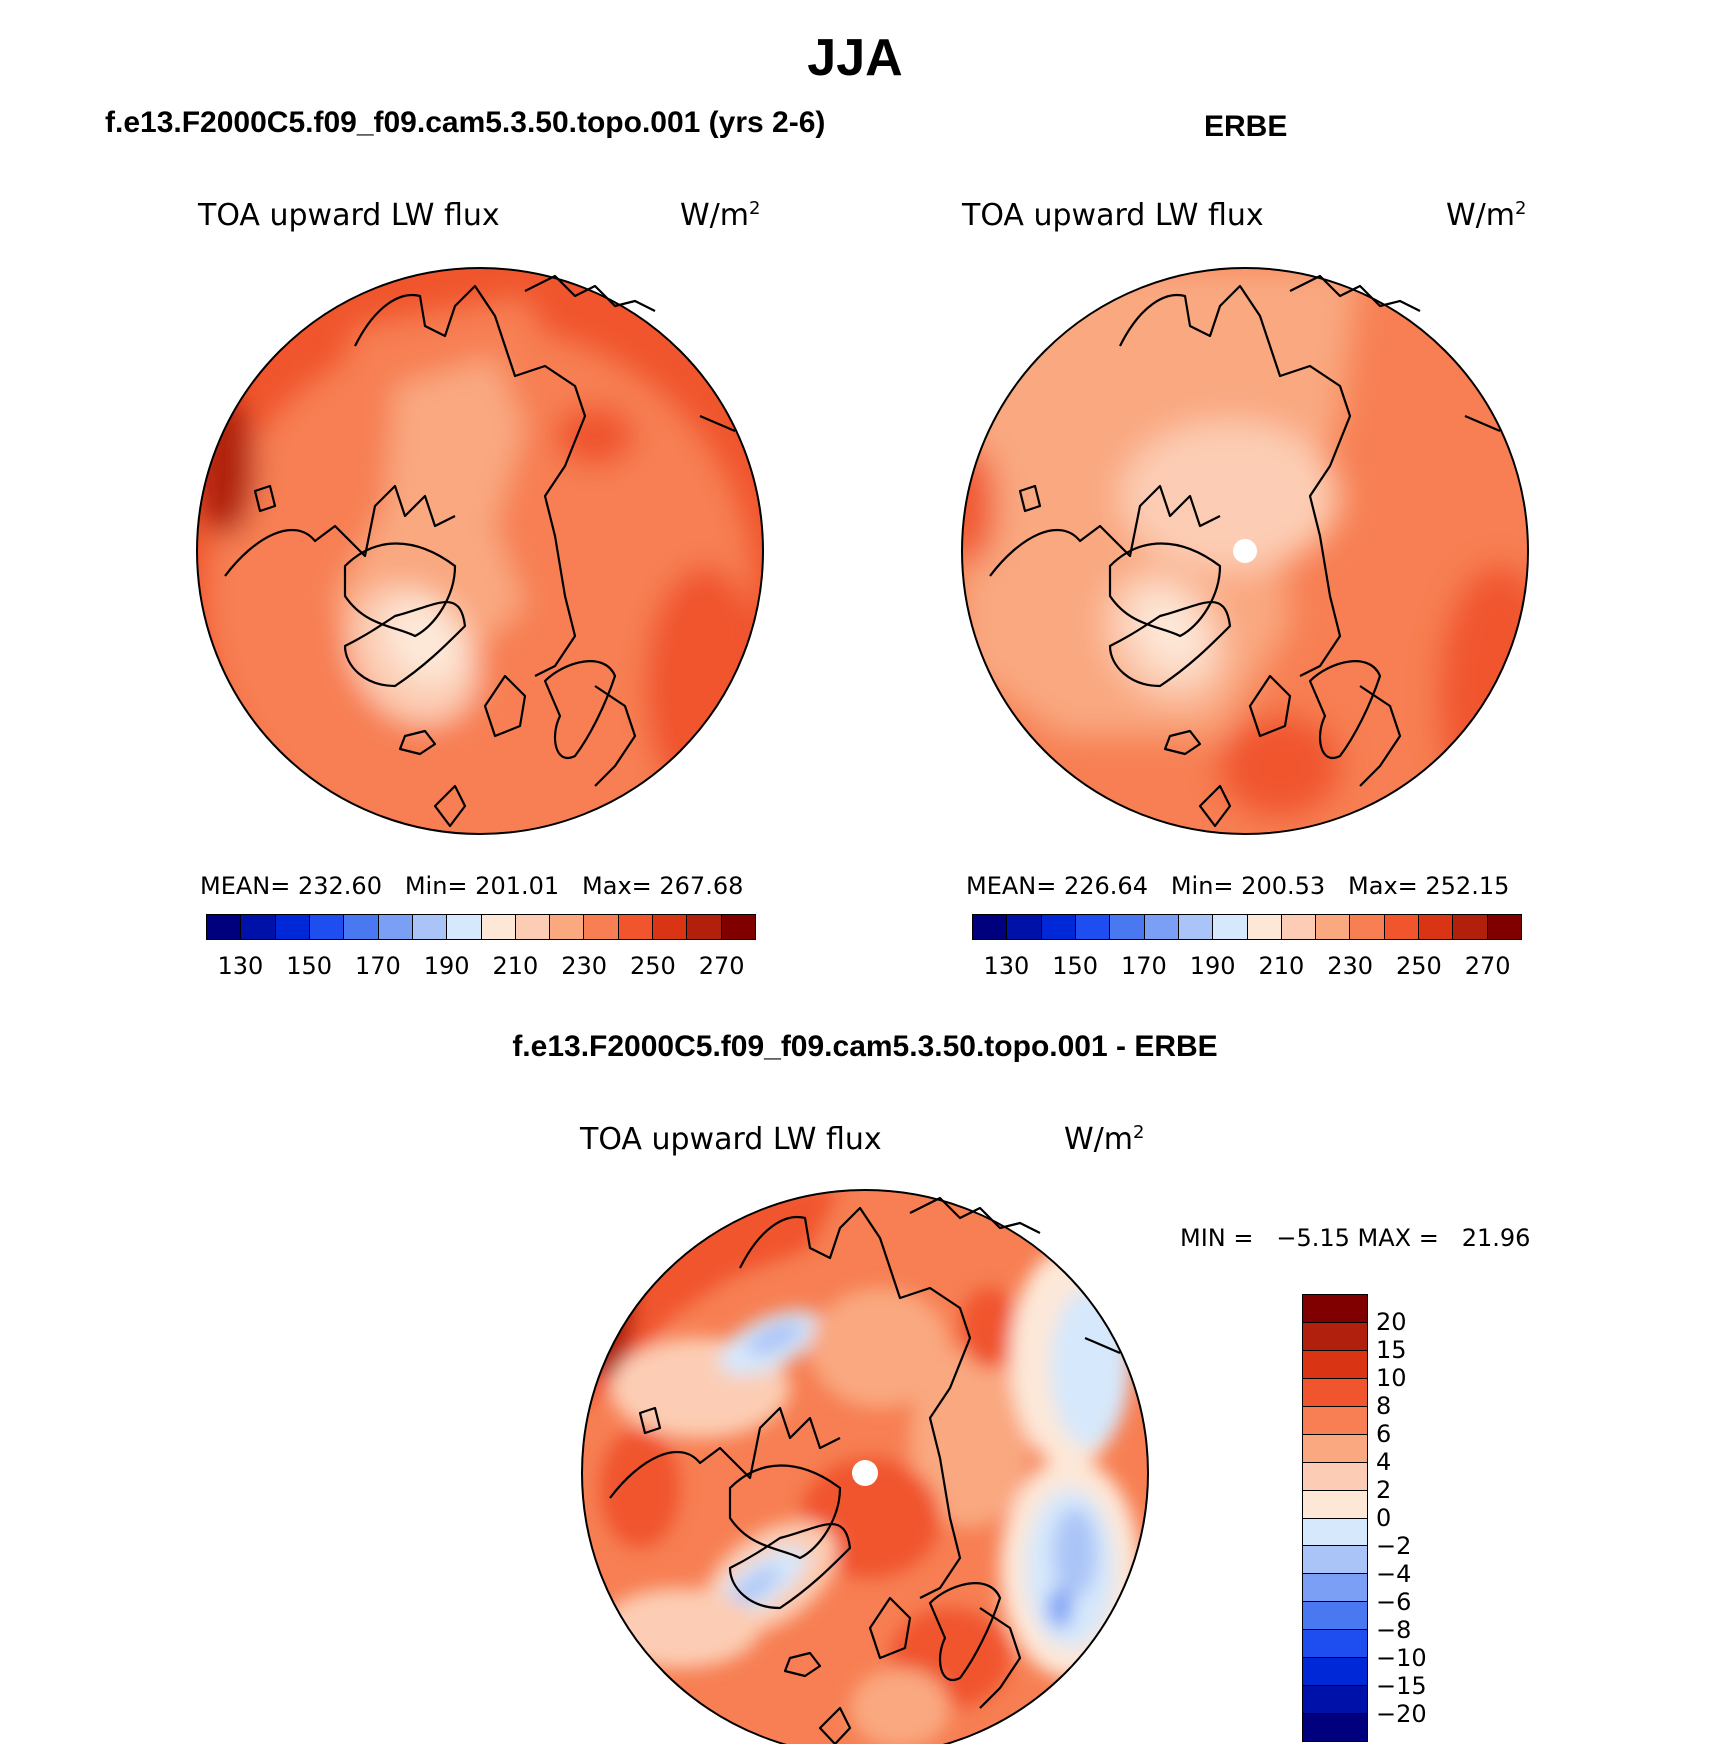 The height and width of the screenshot is (1744, 1710). What do you see at coordinates (1391, 1378) in the screenshot?
I see `diff-colorbar-tick-label: 10` at bounding box center [1391, 1378].